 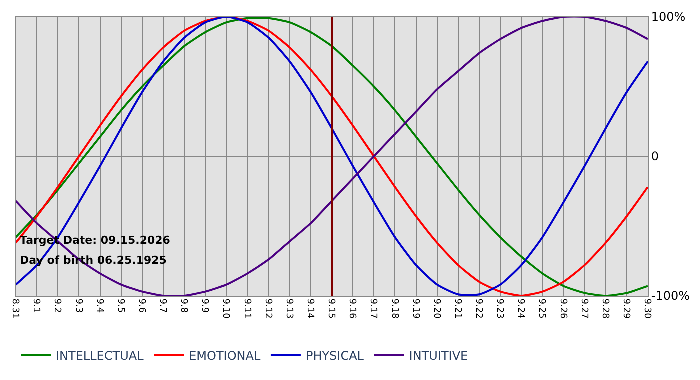 What do you see at coordinates (373, 308) in the screenshot?
I see `x-tick-label: 9.17` at bounding box center [373, 308].